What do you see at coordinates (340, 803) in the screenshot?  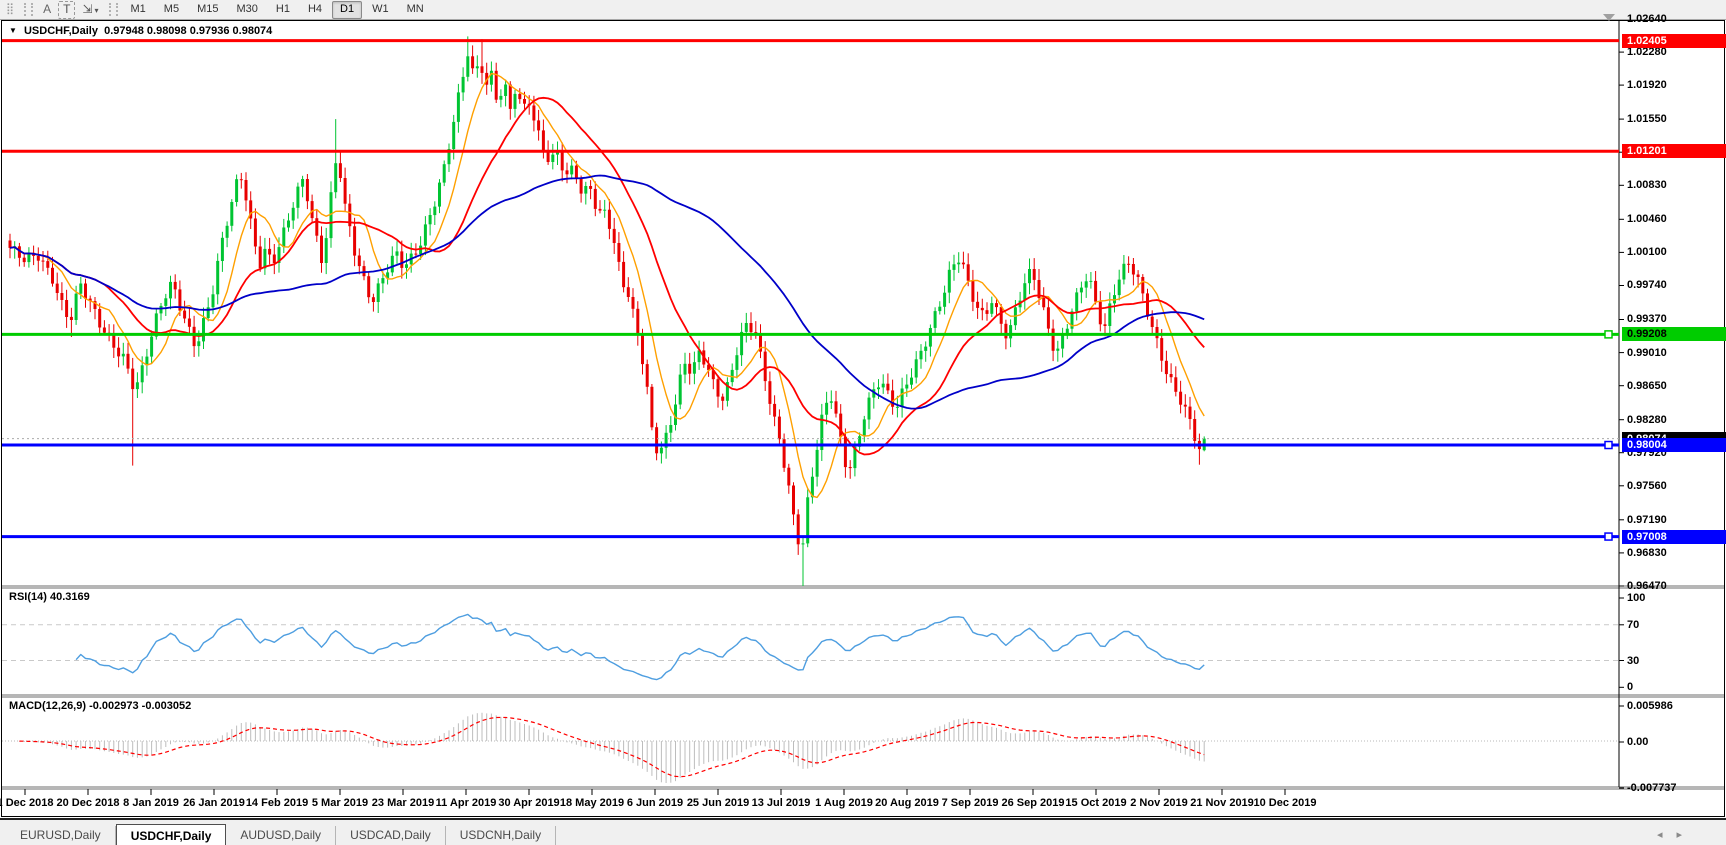 I see `date-label: 5 Mar 2019` at bounding box center [340, 803].